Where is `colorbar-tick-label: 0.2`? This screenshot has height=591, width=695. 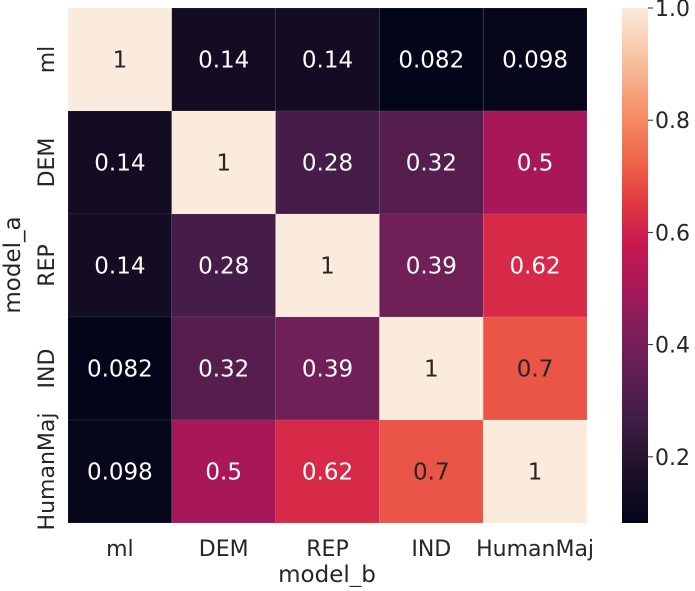 colorbar-tick-label: 0.2 is located at coordinates (672, 458).